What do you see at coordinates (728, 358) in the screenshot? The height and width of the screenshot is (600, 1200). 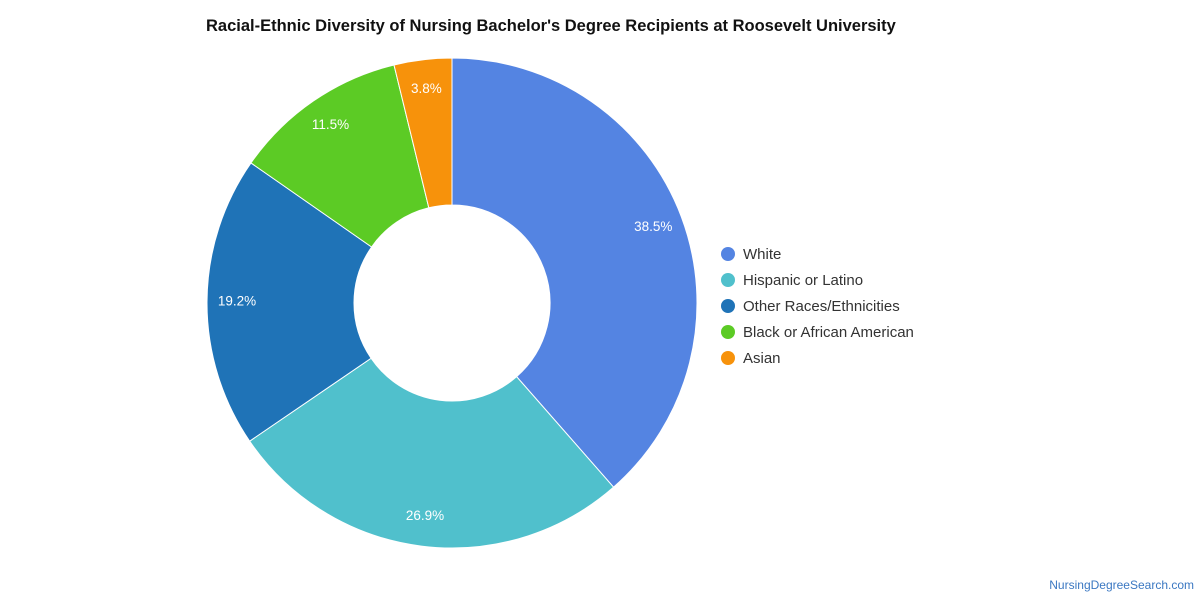 I see `legend-swatch-asian` at bounding box center [728, 358].